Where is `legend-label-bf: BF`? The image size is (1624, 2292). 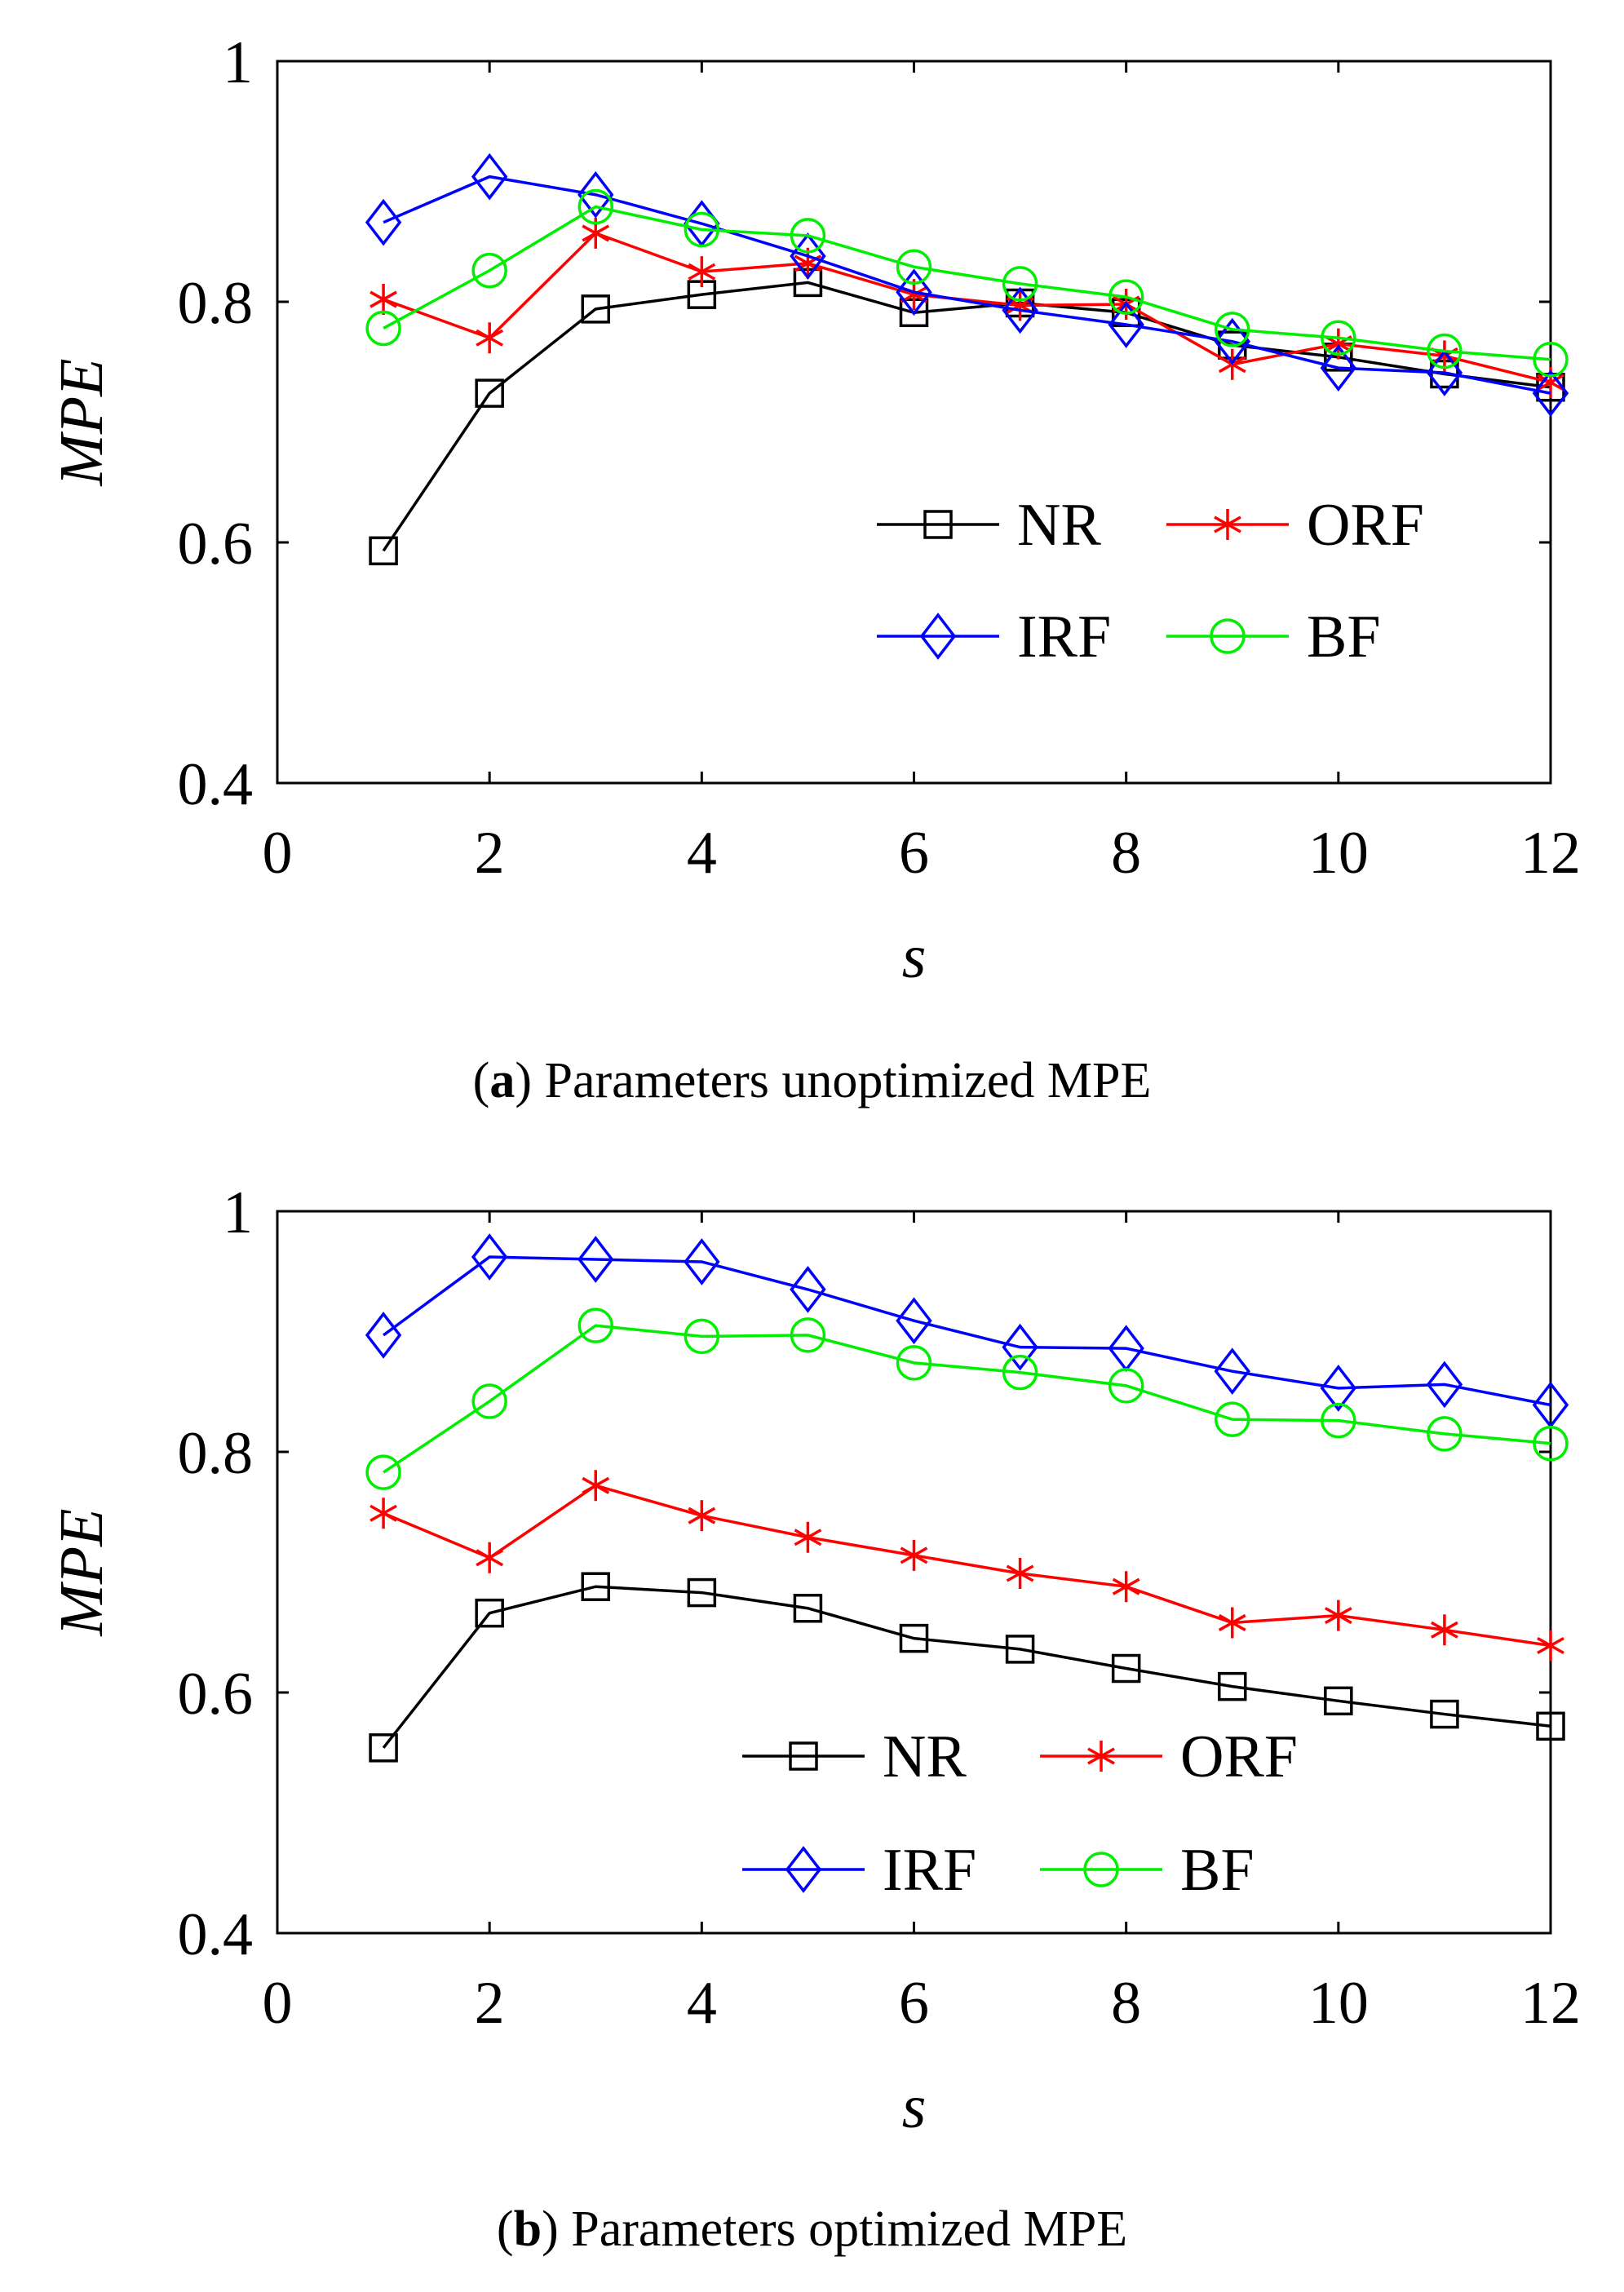
legend-label-bf: BF is located at coordinates (1344, 637).